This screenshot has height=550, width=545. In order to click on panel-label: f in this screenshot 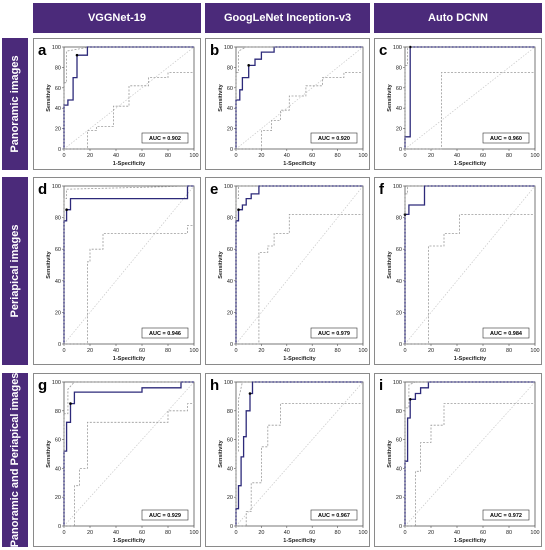, I will do `click(382, 189)`.